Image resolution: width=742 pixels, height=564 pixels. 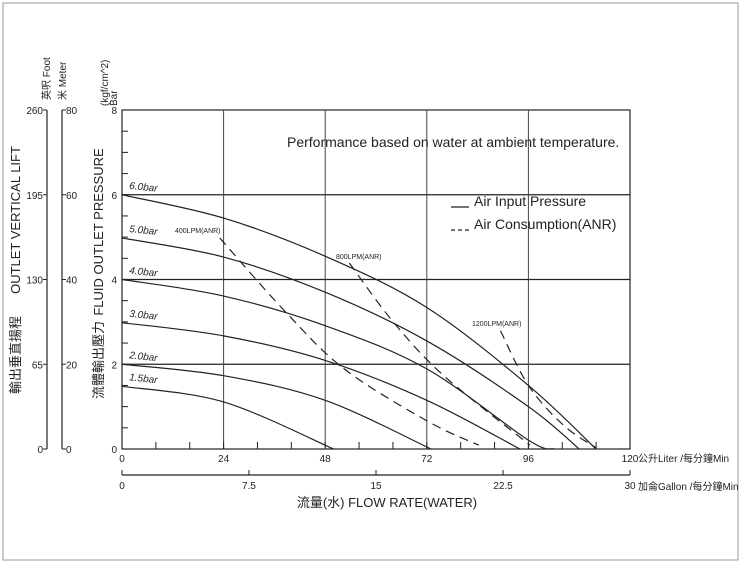 What do you see at coordinates (114, 196) in the screenshot?
I see `y-tick-label: 6` at bounding box center [114, 196].